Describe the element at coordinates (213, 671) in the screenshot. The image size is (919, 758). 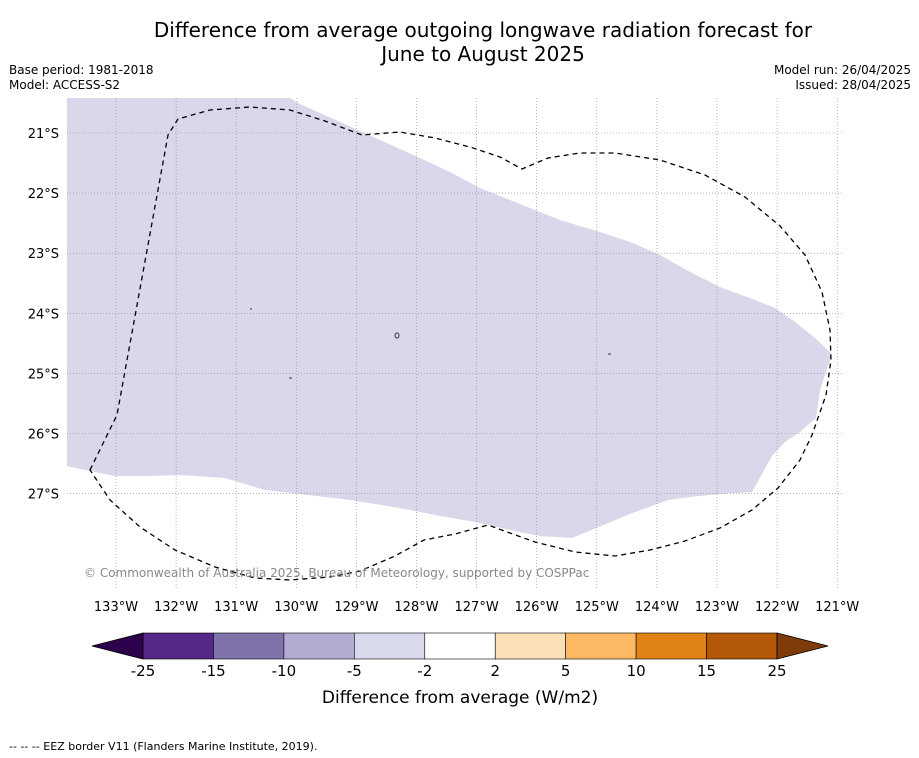
I see `colorbar-tick-label: -15` at that location.